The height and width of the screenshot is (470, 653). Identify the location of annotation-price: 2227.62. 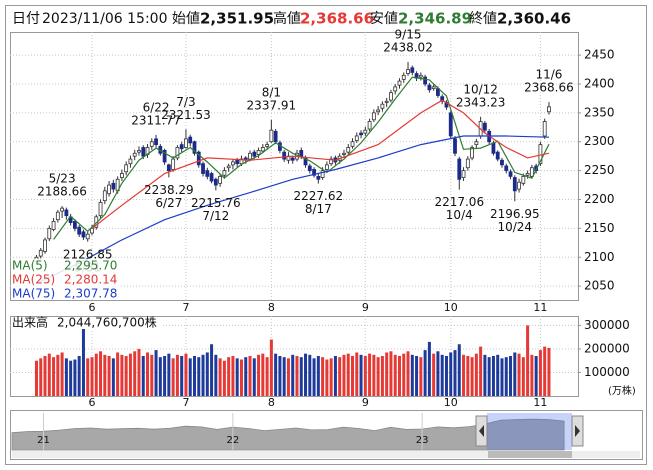
(319, 196).